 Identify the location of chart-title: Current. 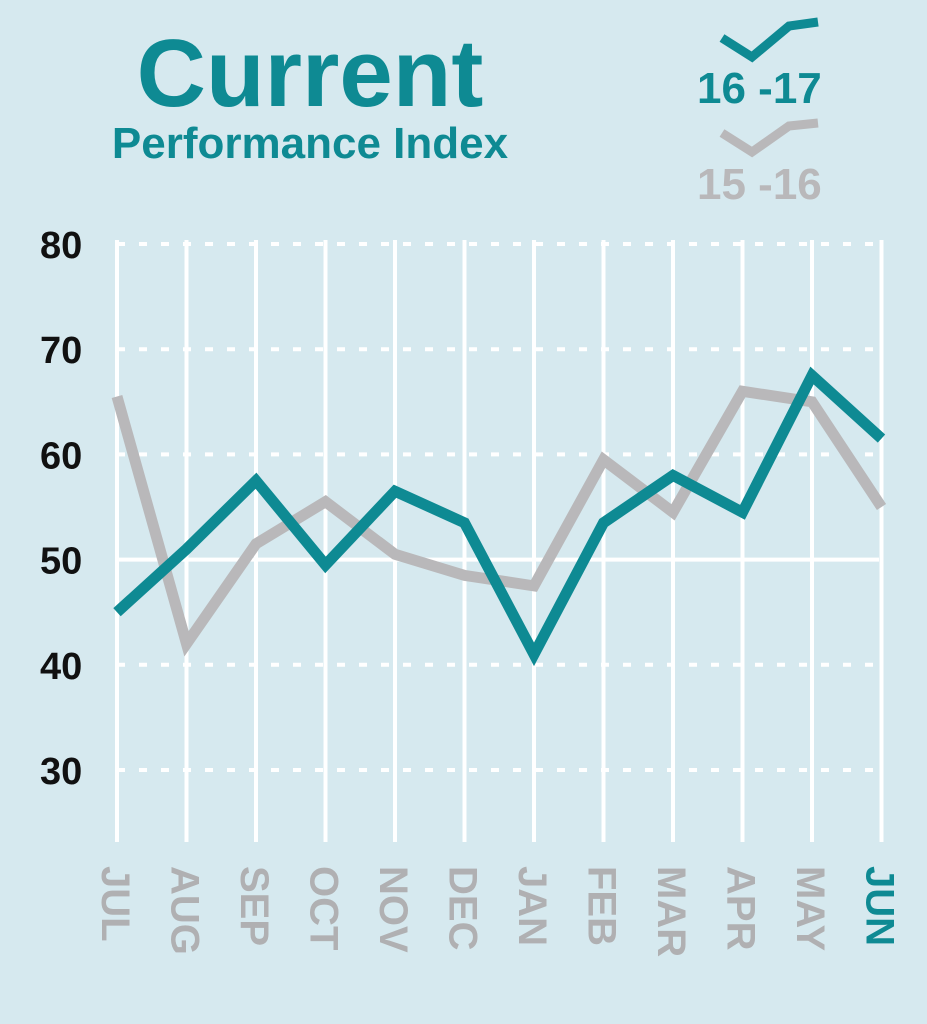
(310, 73).